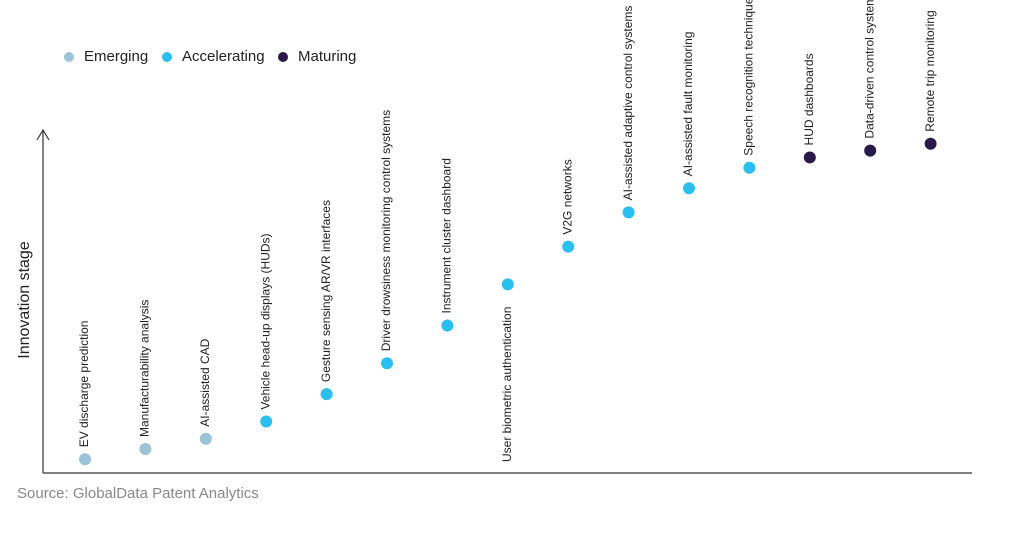  What do you see at coordinates (326, 291) in the screenshot?
I see `point-label: Gesture sensing AR/VR interfaces` at bounding box center [326, 291].